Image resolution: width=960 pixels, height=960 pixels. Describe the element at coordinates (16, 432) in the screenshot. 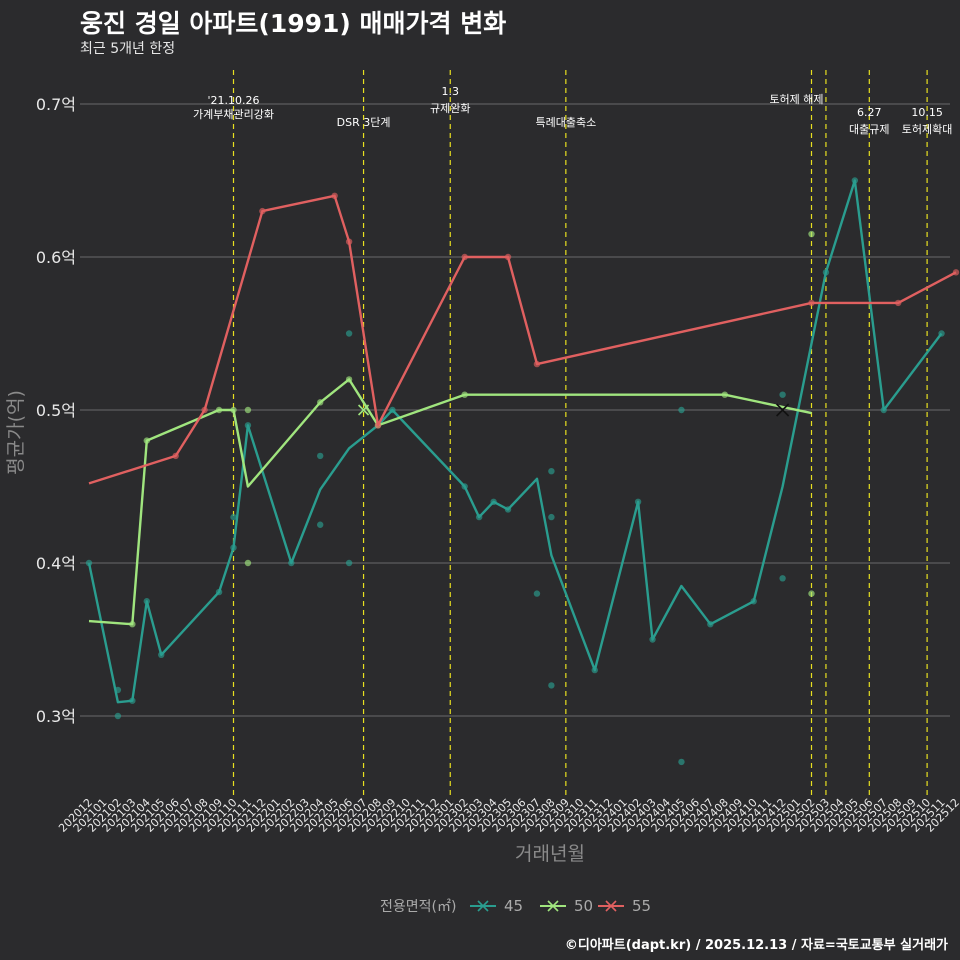

I see `y-axis-title: 평균가(억)` at that location.